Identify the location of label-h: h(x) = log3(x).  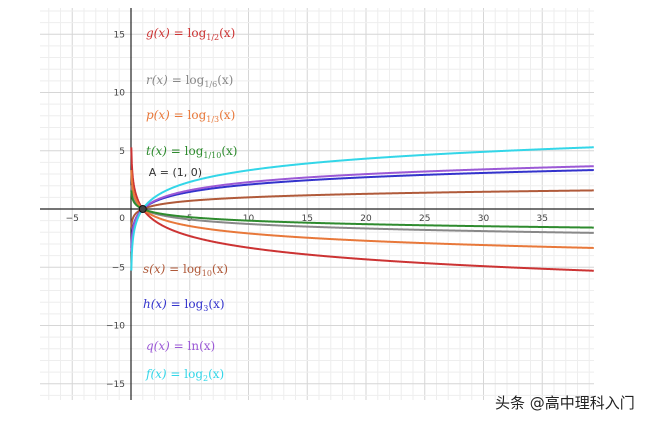
(184, 305).